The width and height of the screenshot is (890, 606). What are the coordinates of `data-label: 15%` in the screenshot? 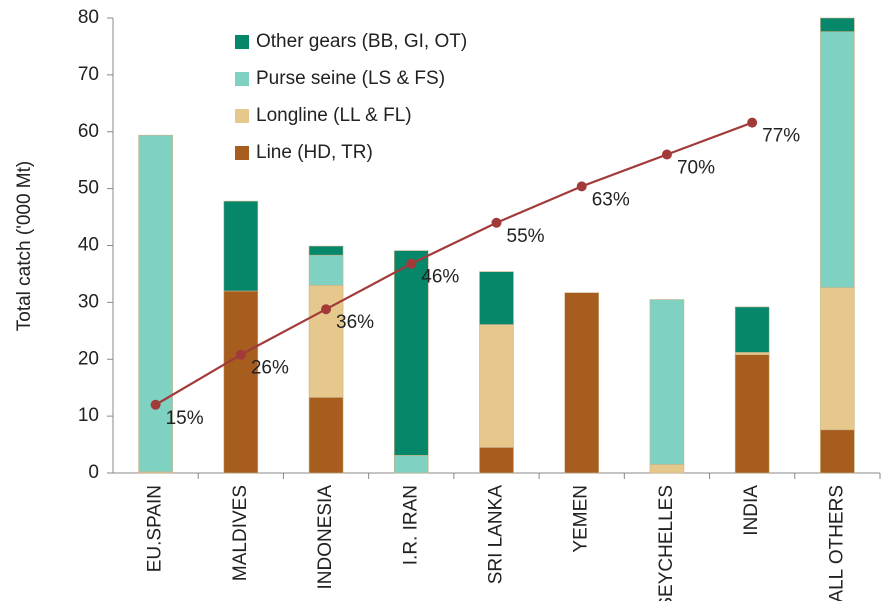 It's located at (185, 418).